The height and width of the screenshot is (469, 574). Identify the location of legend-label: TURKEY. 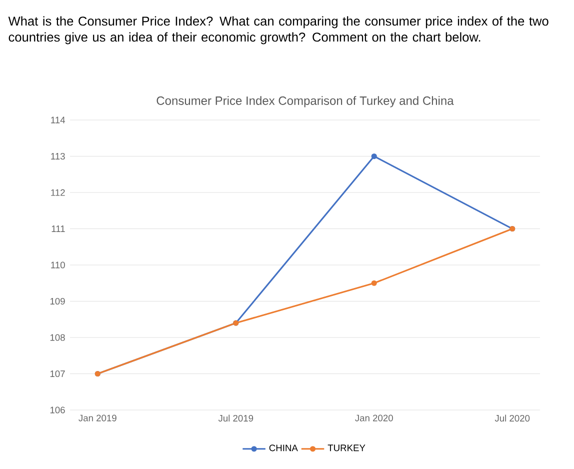
(347, 448).